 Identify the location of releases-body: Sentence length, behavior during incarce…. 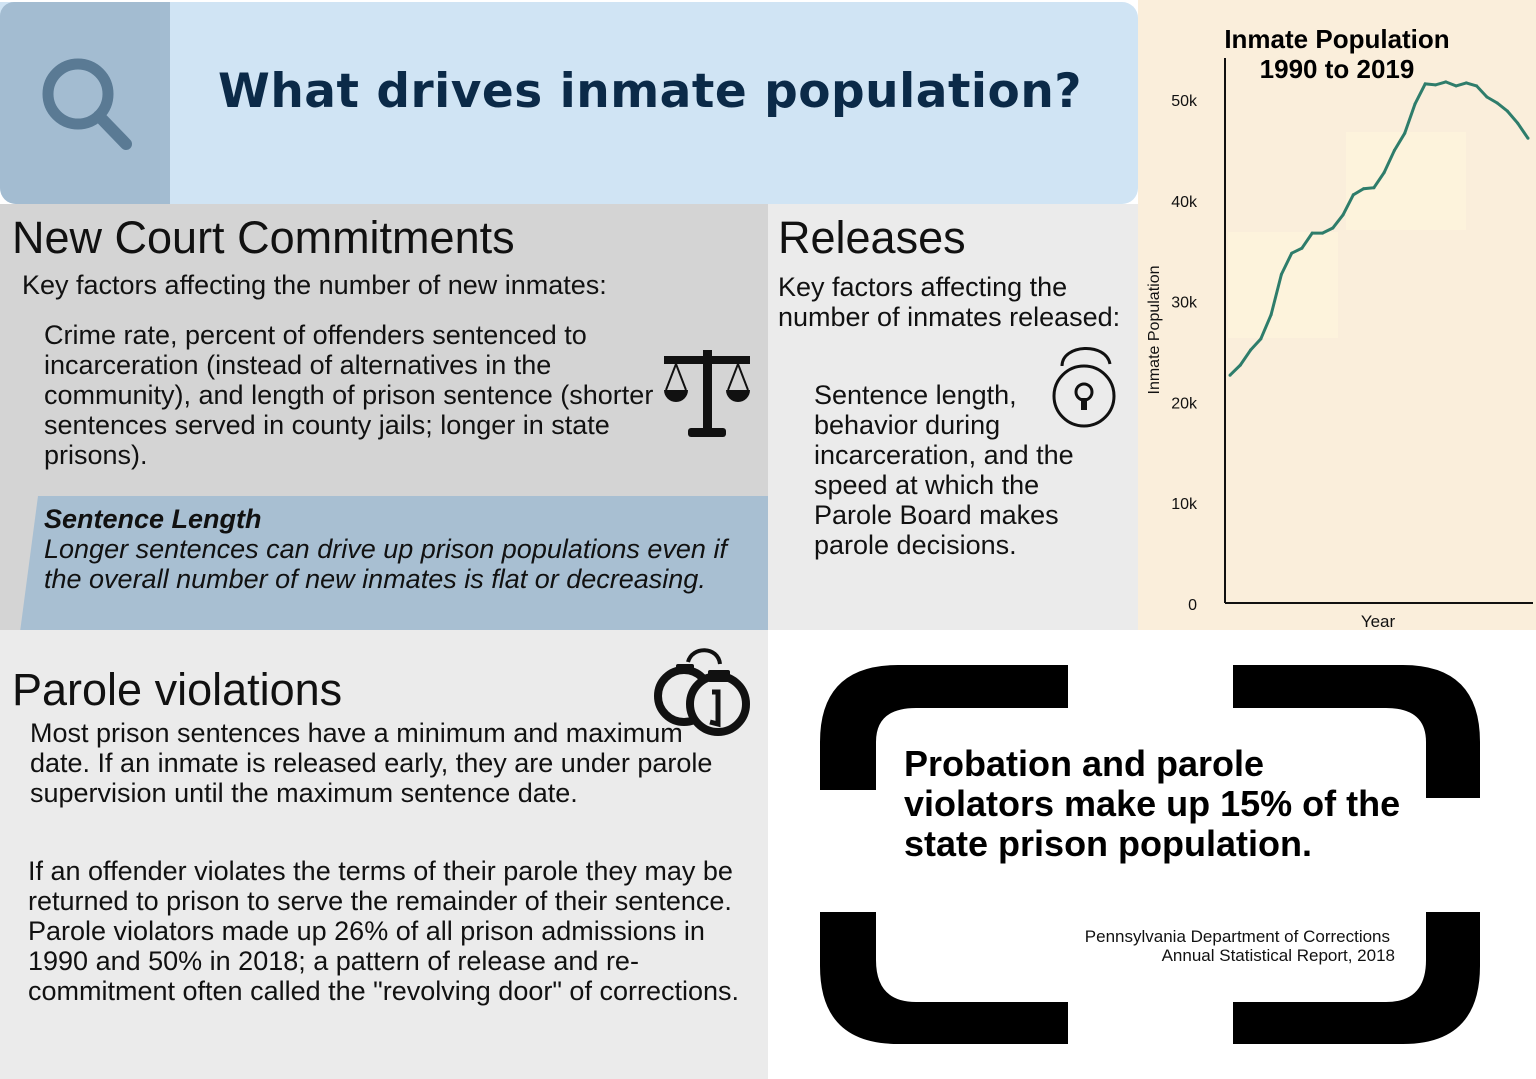
(944, 470).